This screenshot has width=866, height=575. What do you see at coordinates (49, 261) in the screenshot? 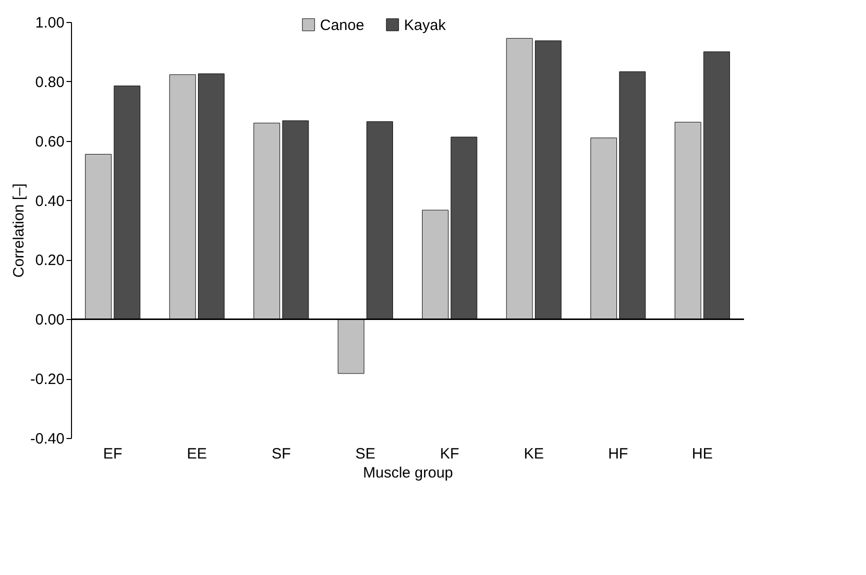
I see `y-tick-label: 0.20` at bounding box center [49, 261].